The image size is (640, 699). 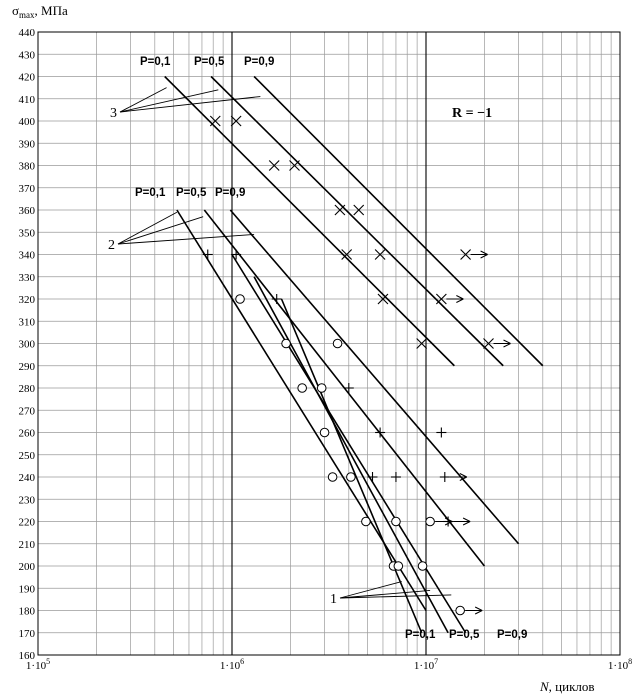 I want to click on y-tick-label: 240, so click(x=27, y=478).